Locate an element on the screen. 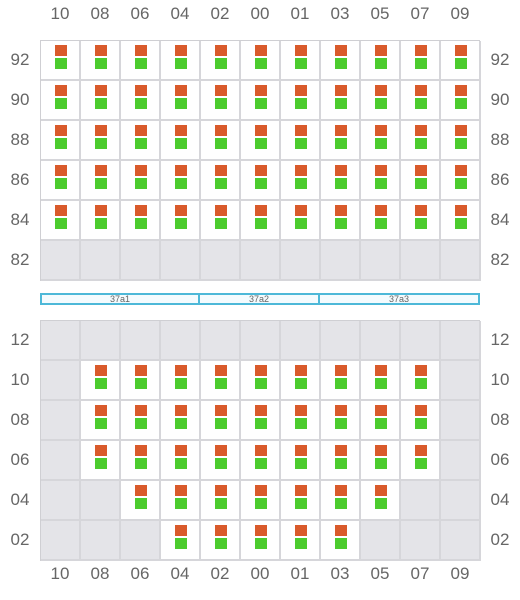 Image resolution: width=520 pixels, height=600 pixels. aisle-segment: 37a2 is located at coordinates (259, 299).